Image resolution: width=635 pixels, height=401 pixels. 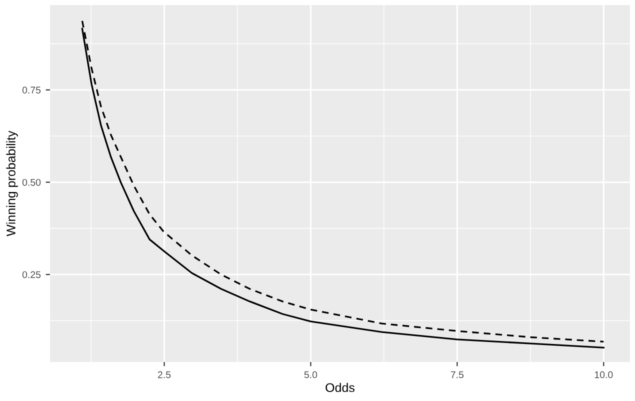 I want to click on x-tick-label: 2.5, so click(x=164, y=374).